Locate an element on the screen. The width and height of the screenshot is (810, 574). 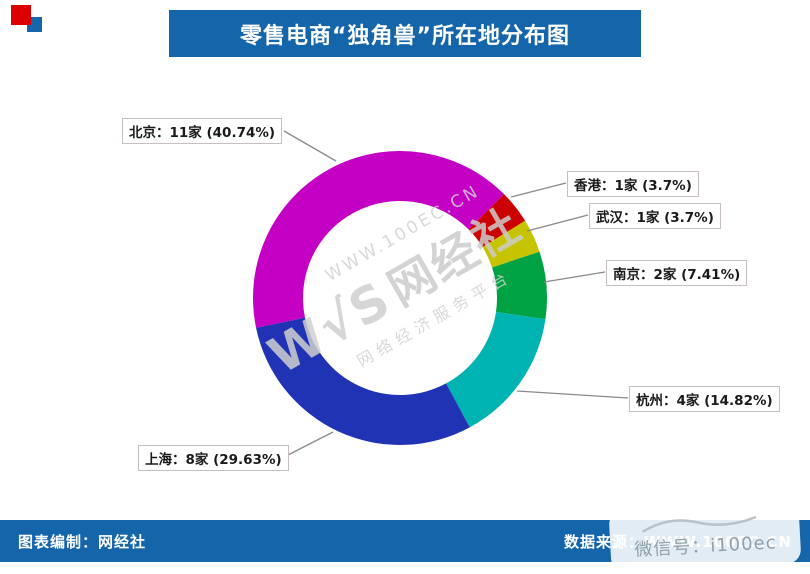
wechat-sticker: 微信号：i100ec is located at coordinates (705, 537).